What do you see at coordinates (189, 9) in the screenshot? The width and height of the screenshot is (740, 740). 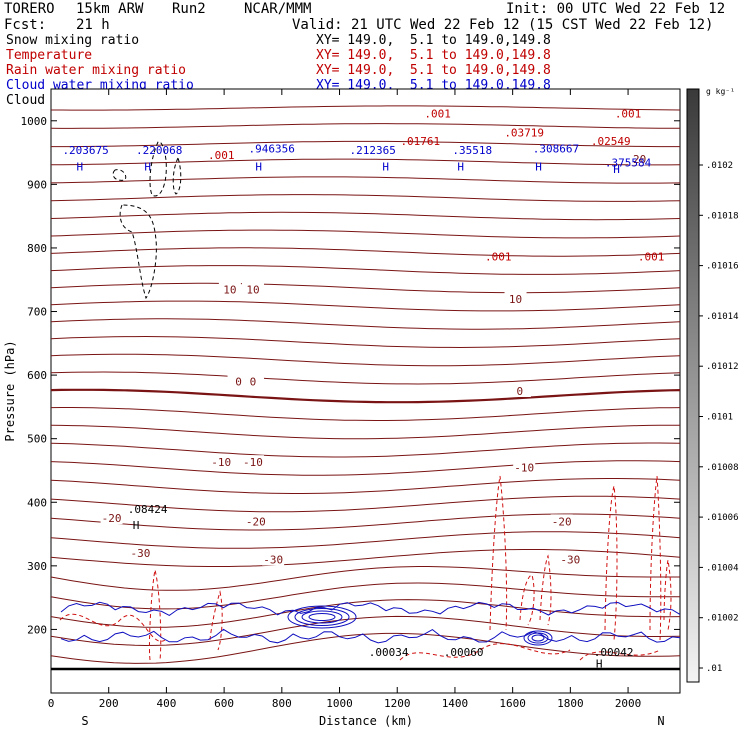 I see `header-run: Run2` at bounding box center [189, 9].